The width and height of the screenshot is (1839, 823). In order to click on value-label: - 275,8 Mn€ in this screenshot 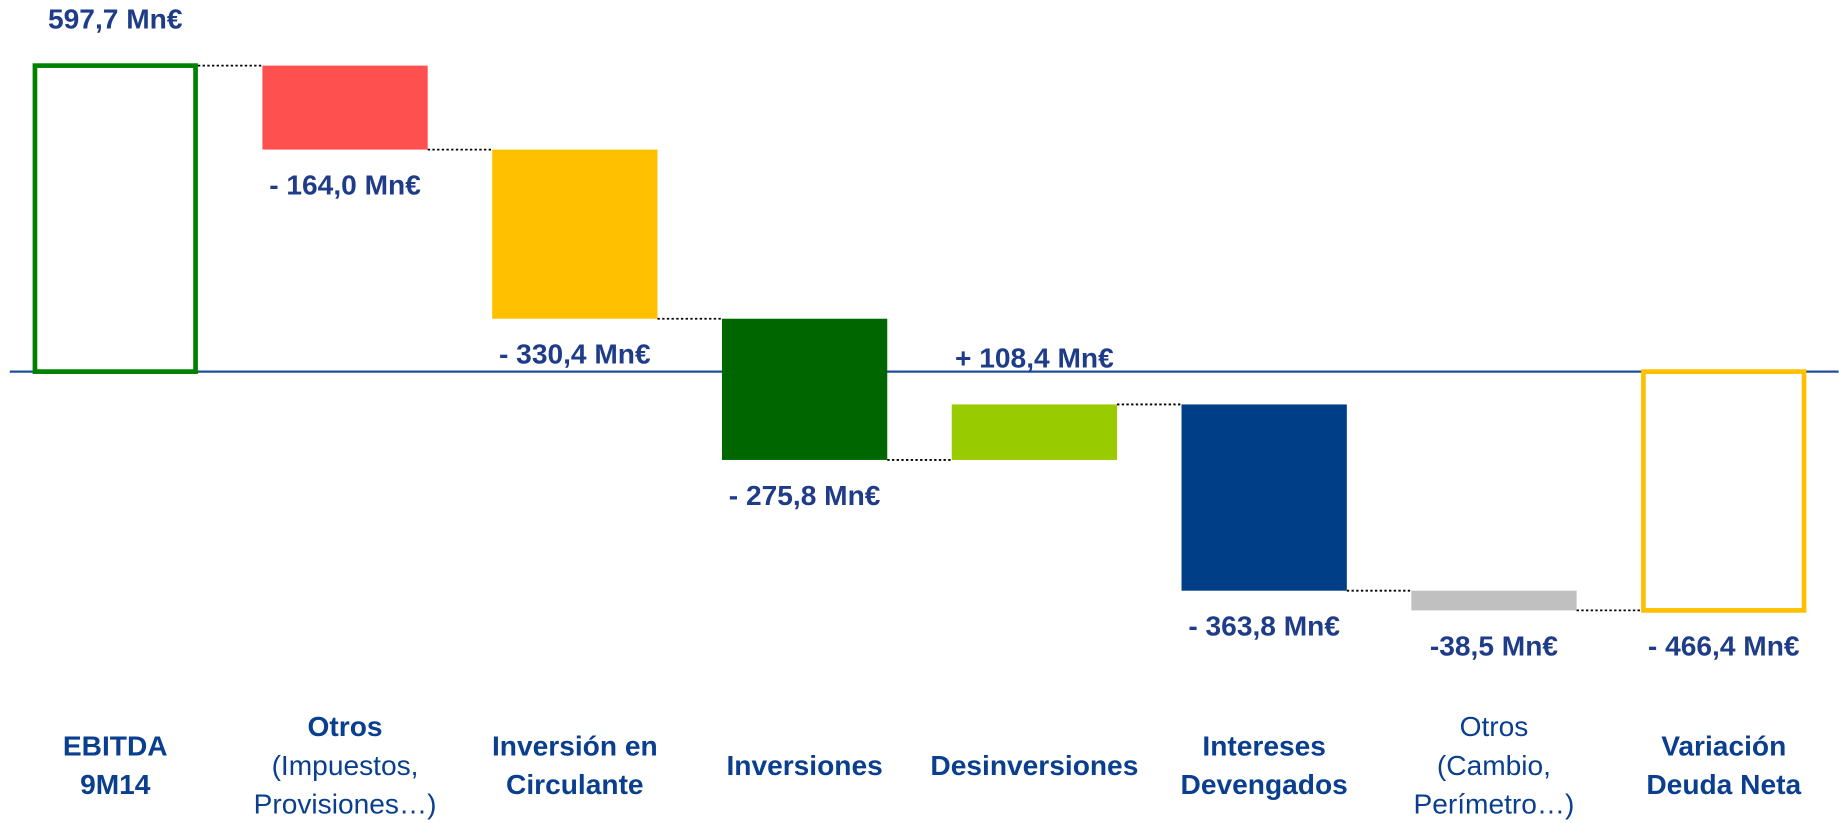, I will do `click(805, 495)`.